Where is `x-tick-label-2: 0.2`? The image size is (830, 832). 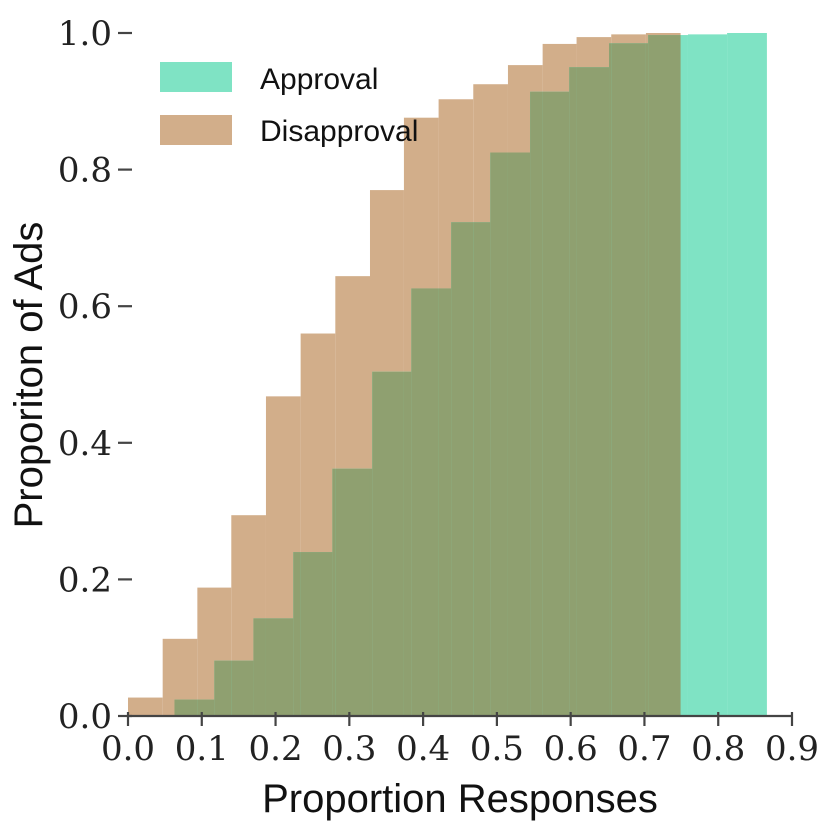
x-tick-label-2: 0.2 is located at coordinates (276, 749).